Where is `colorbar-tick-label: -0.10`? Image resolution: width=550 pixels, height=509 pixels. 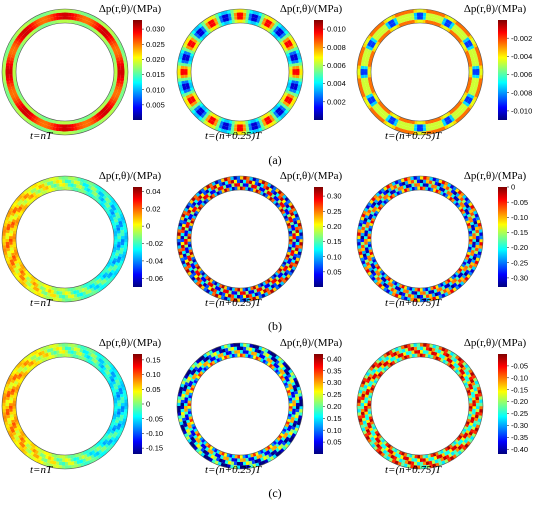
colorbar-tick-label: -0.10 is located at coordinates (519, 217).